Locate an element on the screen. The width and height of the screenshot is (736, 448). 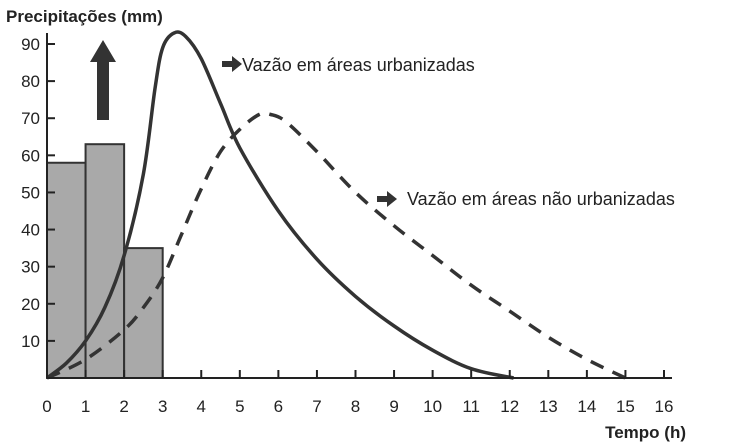
annotation-urban: Vazão em áreas urbanizadas is located at coordinates (358, 65).